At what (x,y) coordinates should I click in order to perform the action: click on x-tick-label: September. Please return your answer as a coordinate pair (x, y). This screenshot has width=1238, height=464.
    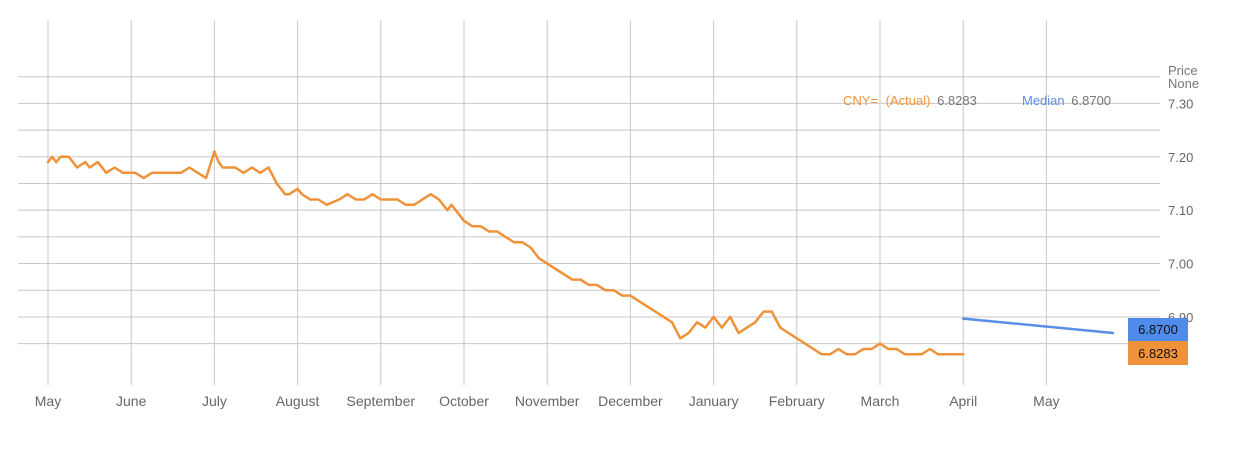
    Looking at the image, I should click on (381, 401).